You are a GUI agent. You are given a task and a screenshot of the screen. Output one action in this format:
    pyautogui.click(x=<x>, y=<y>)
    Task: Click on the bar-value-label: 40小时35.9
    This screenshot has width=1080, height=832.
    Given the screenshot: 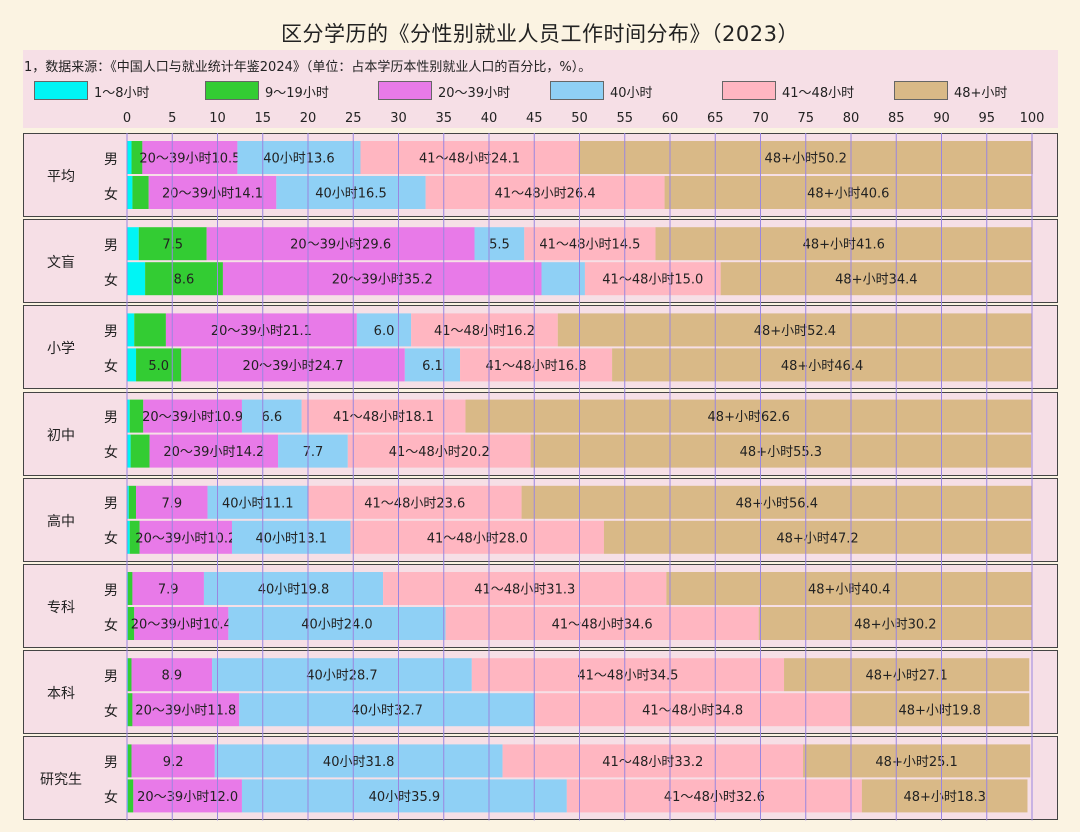 What is the action you would take?
    pyautogui.click(x=405, y=797)
    